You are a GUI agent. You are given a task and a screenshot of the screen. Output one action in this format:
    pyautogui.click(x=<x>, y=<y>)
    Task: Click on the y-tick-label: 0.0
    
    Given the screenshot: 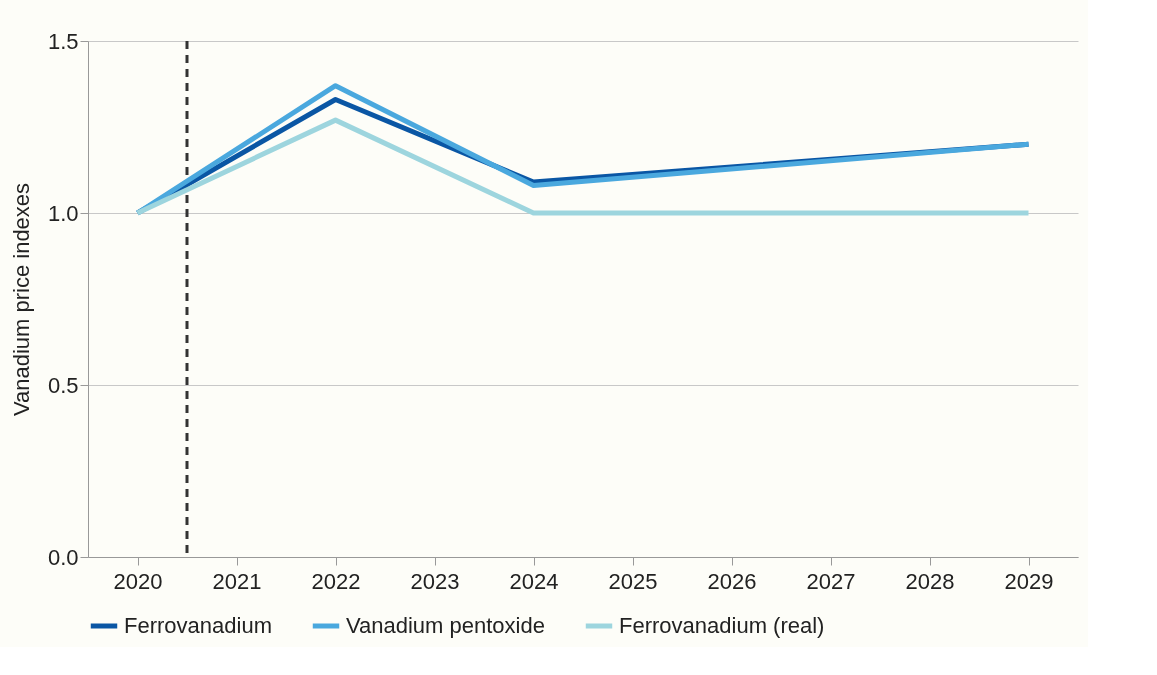 What is the action you would take?
    pyautogui.click(x=63, y=557)
    